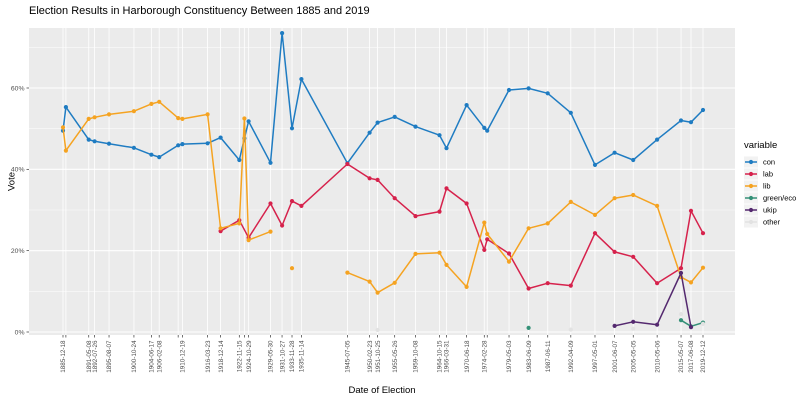  I want to click on x-tick-label: 1964-10-15, so click(440, 356).